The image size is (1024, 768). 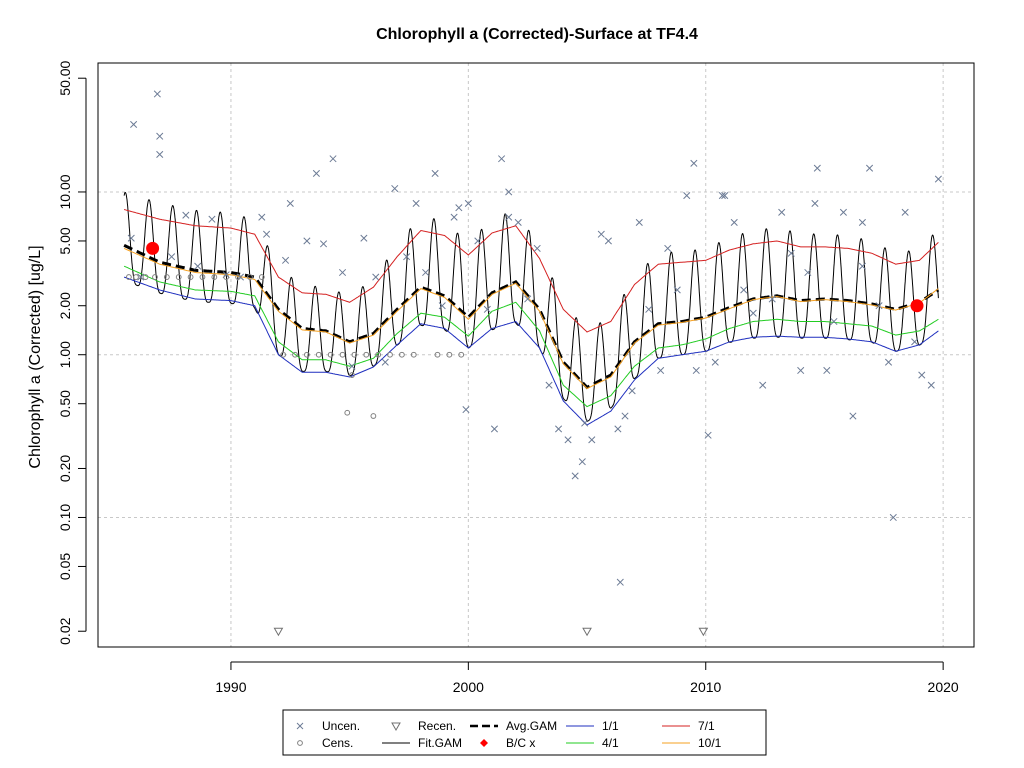 What do you see at coordinates (65, 566) in the screenshot?
I see `y-tick-label: 0.05` at bounding box center [65, 566].